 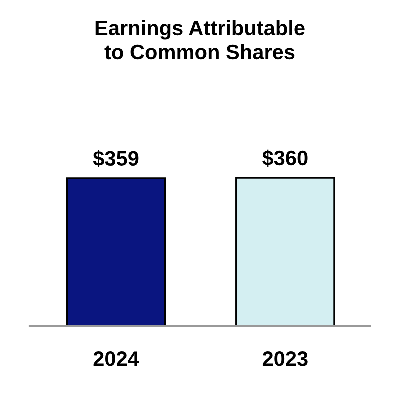 What do you see at coordinates (117, 359) in the screenshot?
I see `x-tick-label: 2024` at bounding box center [117, 359].